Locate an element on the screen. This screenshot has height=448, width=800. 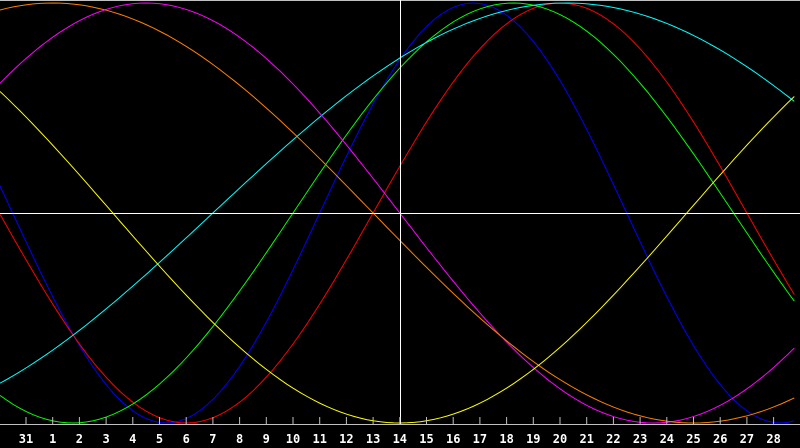
x-tick-label: 8 is located at coordinates (239, 439).